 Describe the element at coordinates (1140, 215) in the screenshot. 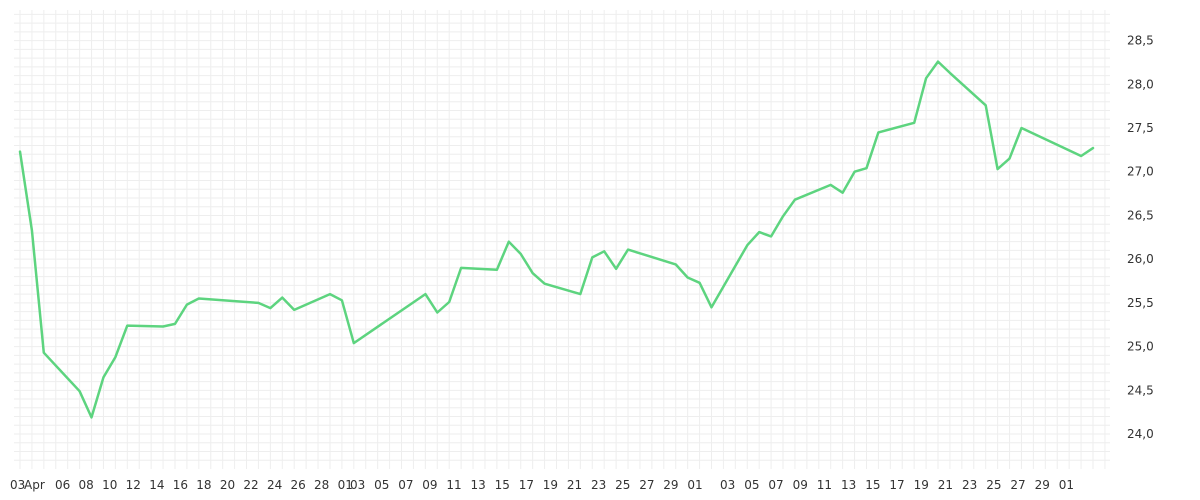

I see `y-tick-label: 26,5` at that location.